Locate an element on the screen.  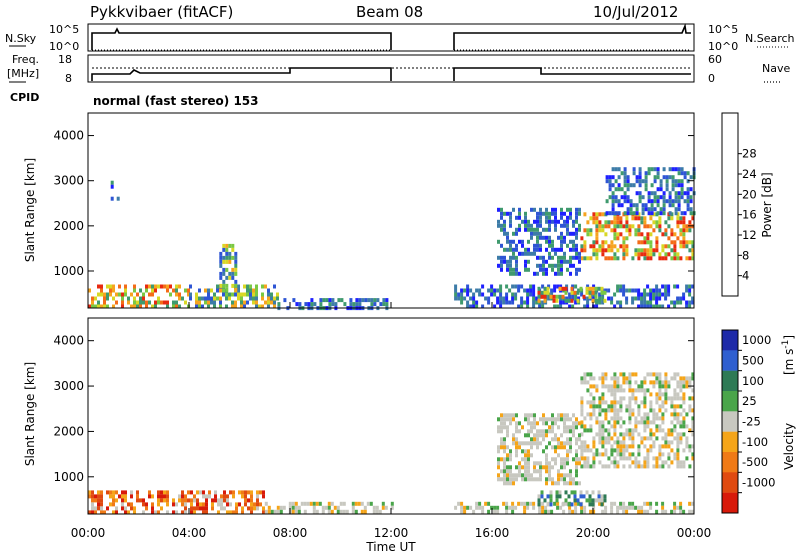
freq-label: Freq. is located at coordinates (25, 59).